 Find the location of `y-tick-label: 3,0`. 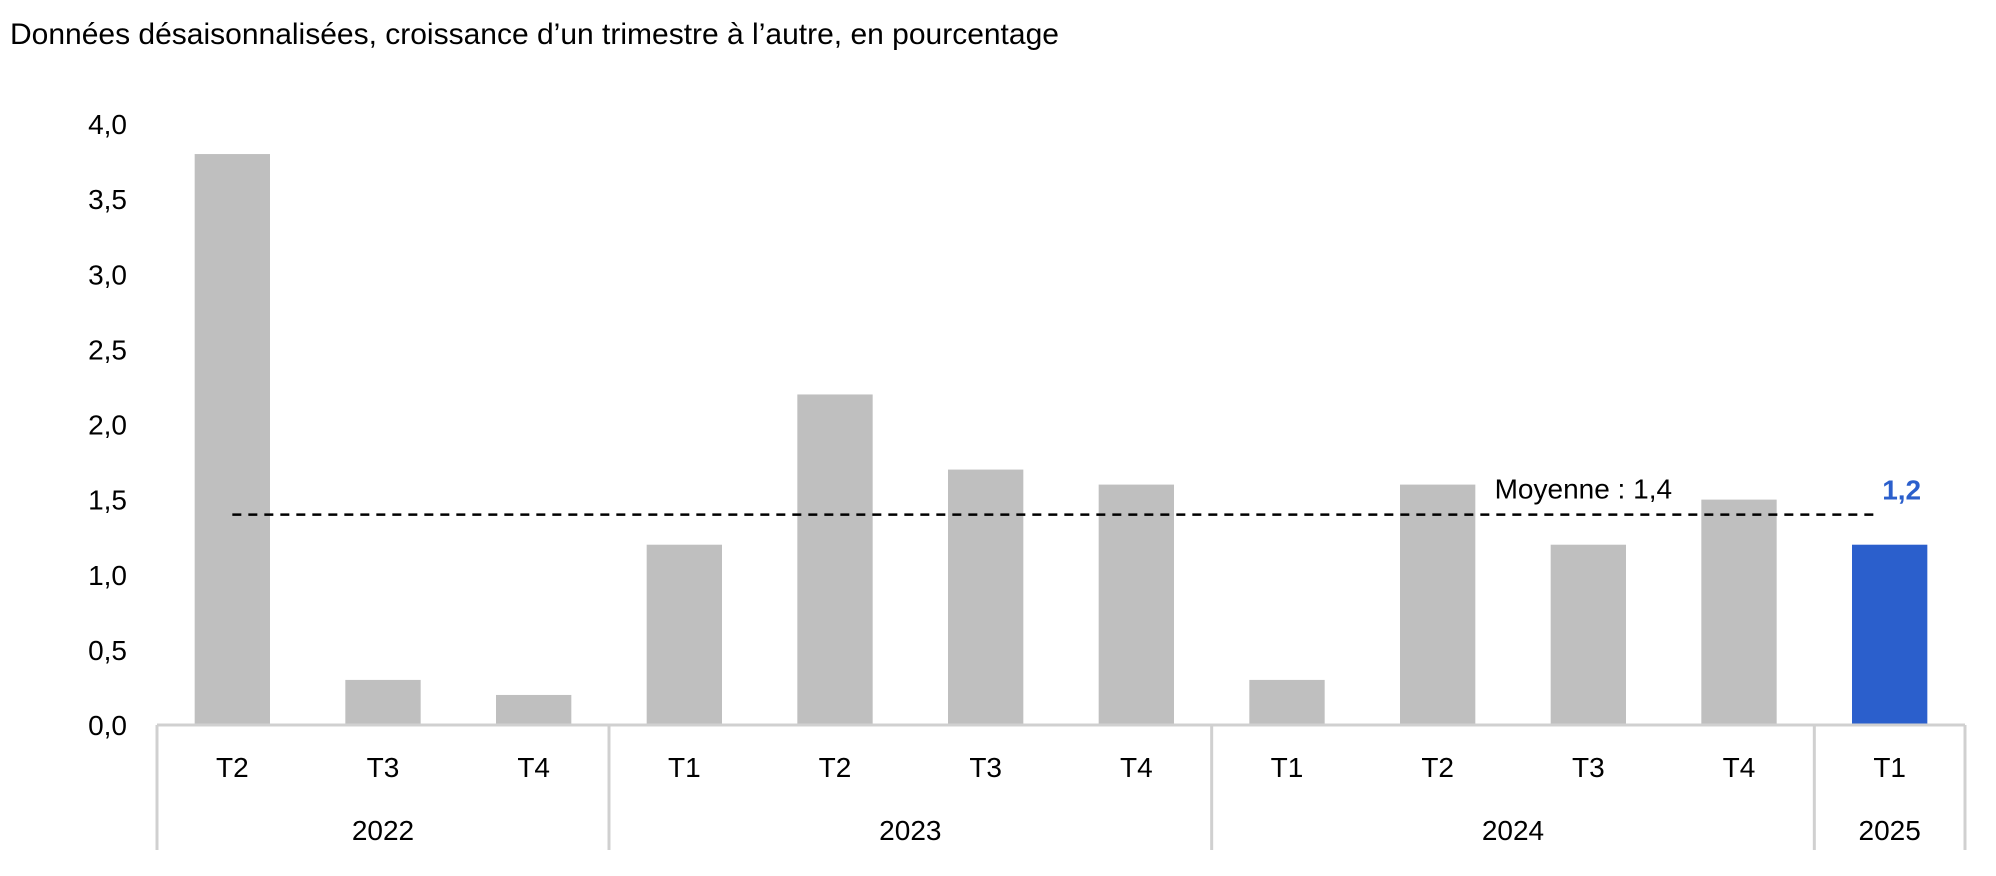

y-tick-label: 3,0 is located at coordinates (107, 274).